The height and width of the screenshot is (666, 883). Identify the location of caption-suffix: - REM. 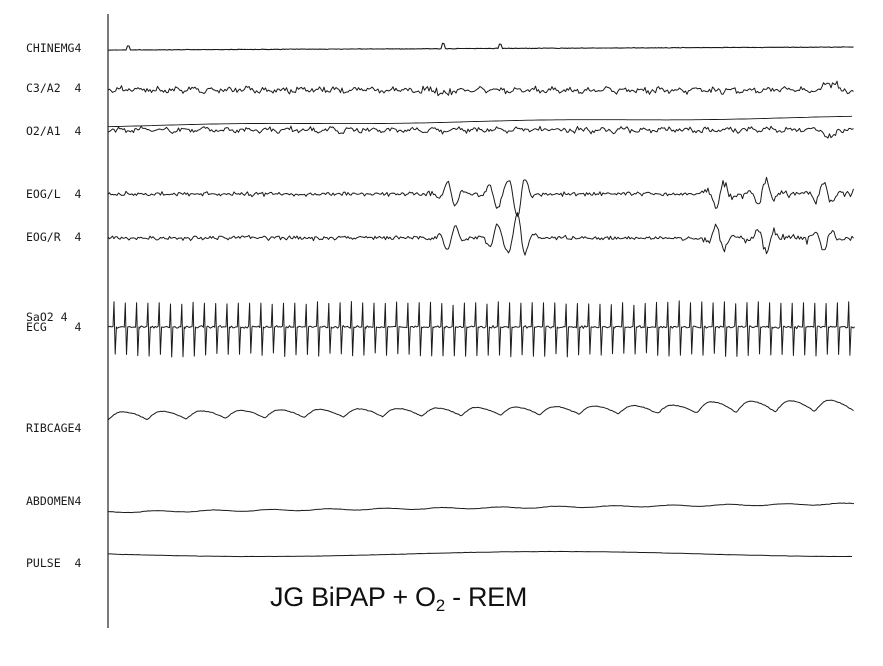
(486, 597).